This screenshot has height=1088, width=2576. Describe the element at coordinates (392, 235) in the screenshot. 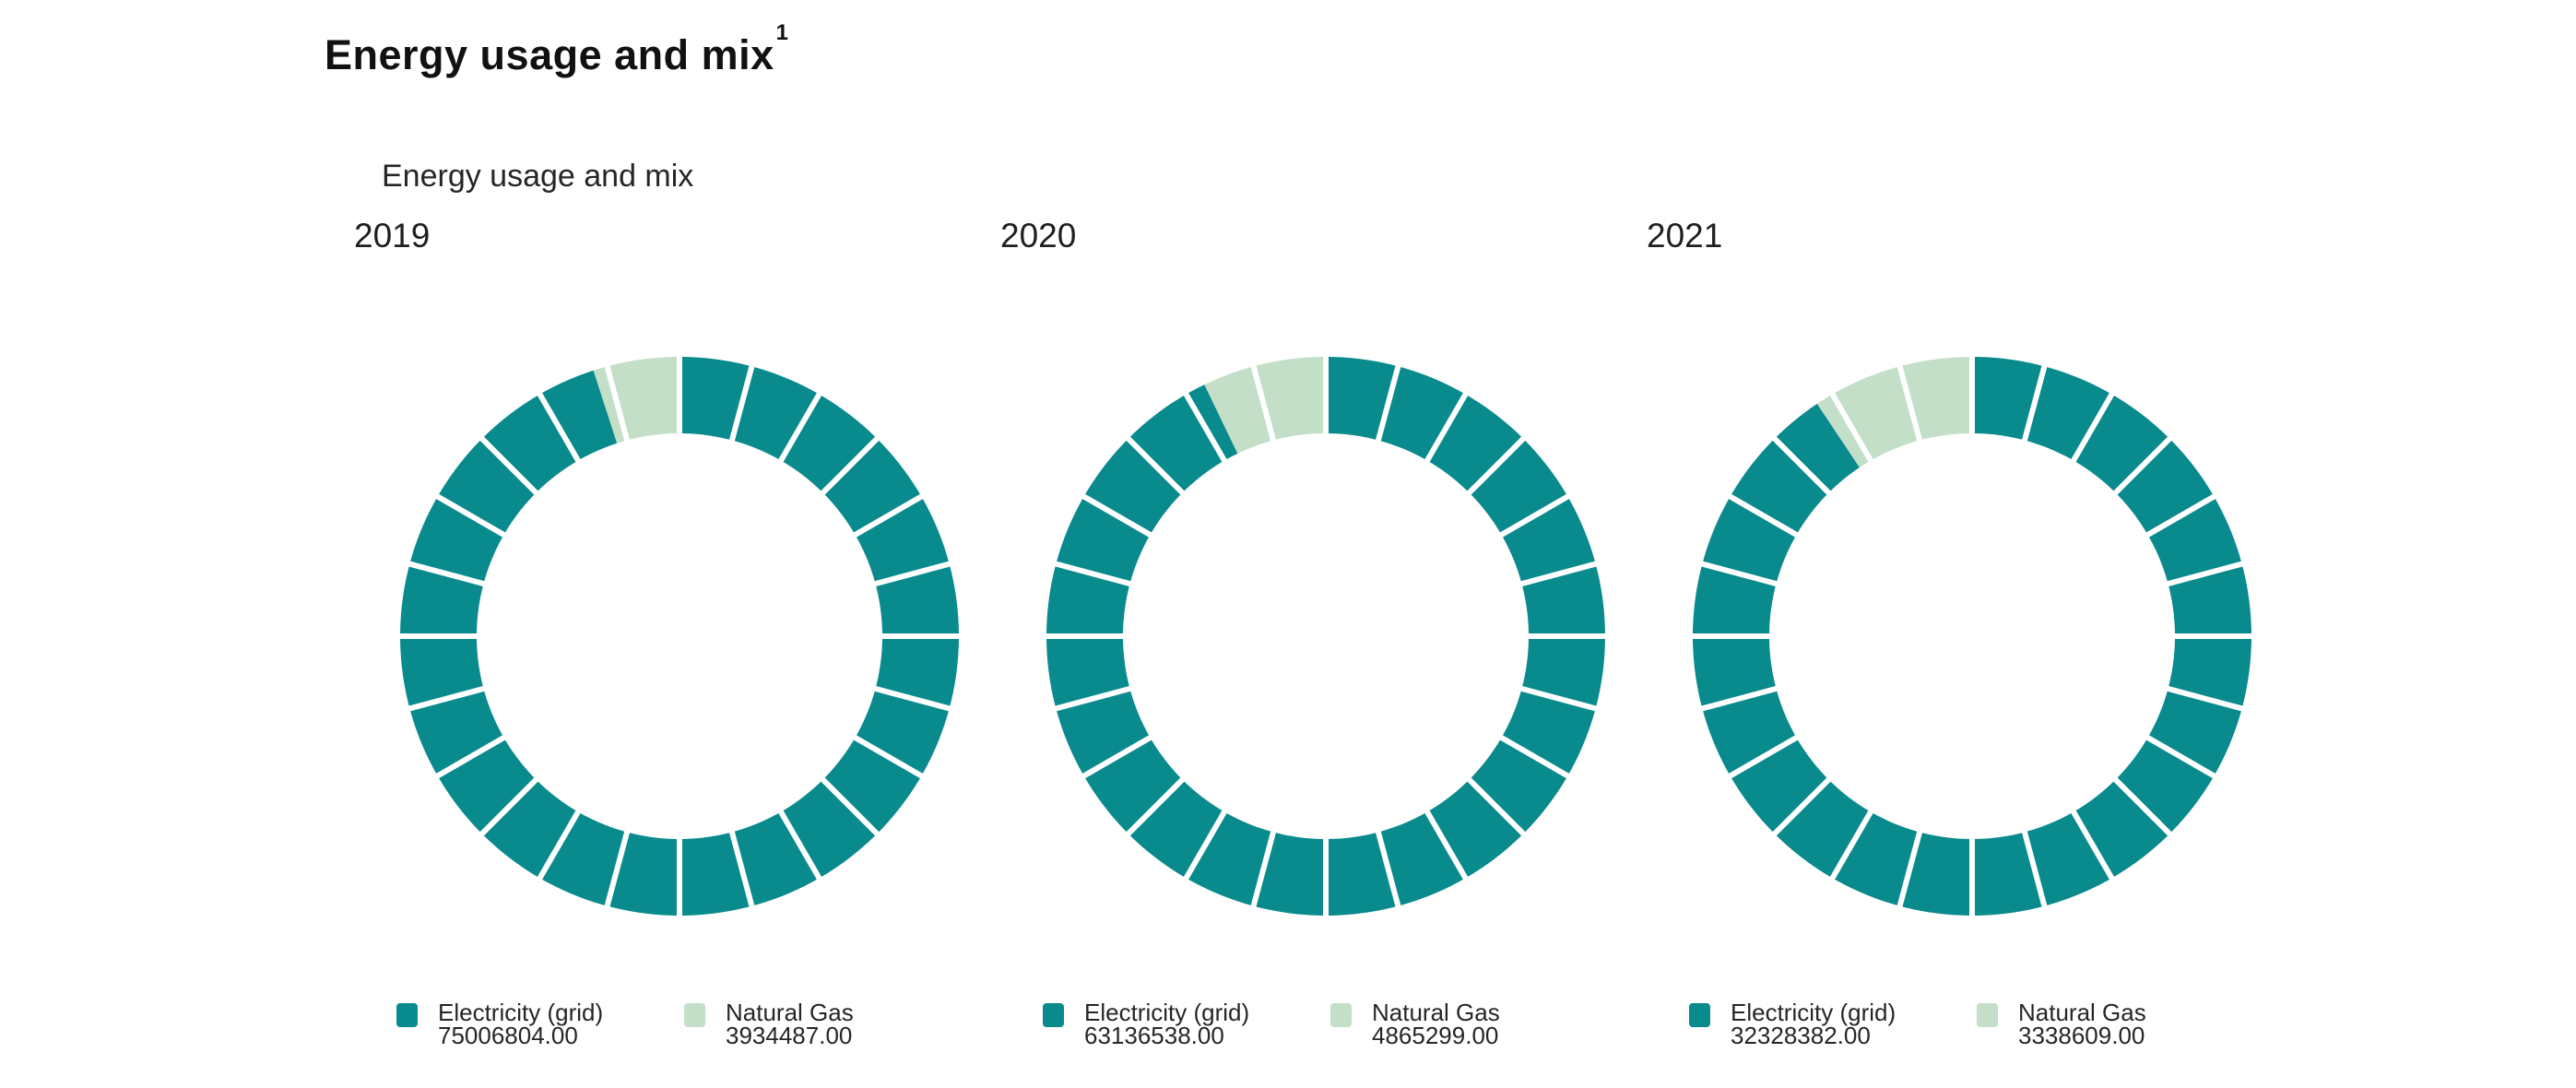

I see `year-label-2019: 2019` at that location.